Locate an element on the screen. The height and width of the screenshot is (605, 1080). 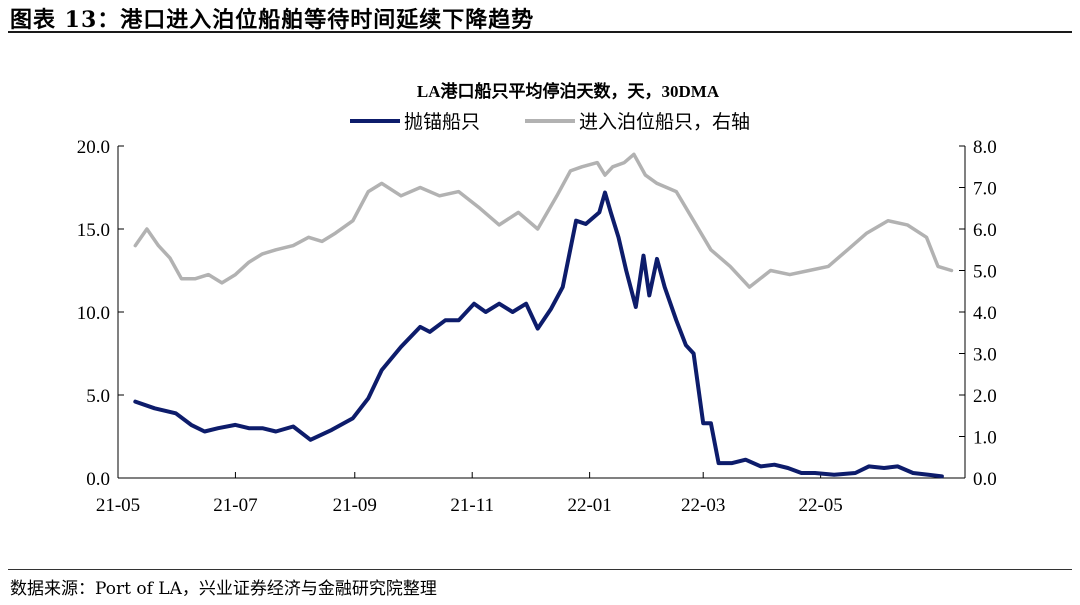
x-tick-label: 21-11 is located at coordinates (472, 505).